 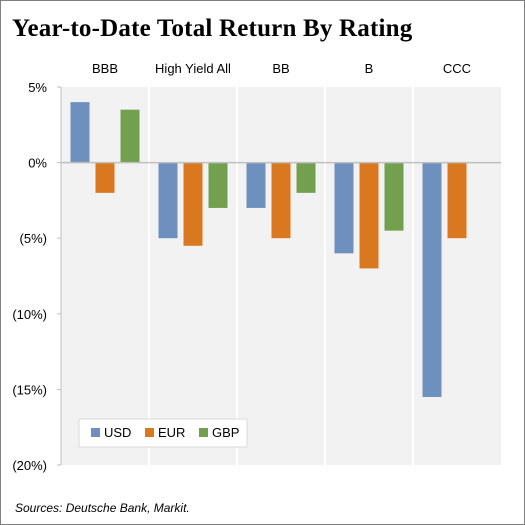 What do you see at coordinates (369, 215) in the screenshot?
I see `bar-eur-b` at bounding box center [369, 215].